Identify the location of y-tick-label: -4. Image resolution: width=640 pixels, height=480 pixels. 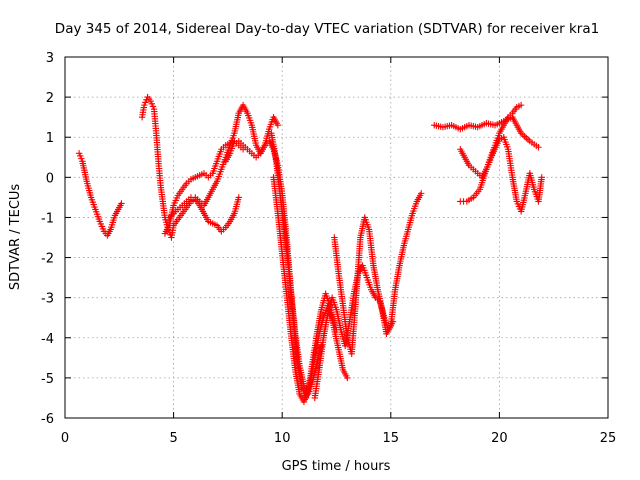
(47, 339).